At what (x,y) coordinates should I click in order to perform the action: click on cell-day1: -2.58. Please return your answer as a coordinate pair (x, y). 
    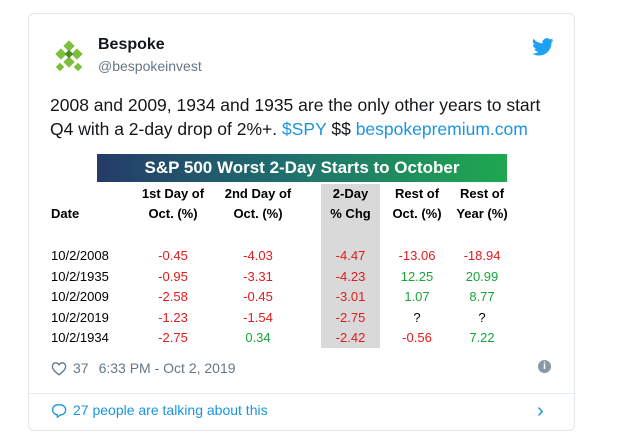
    Looking at the image, I should click on (173, 296).